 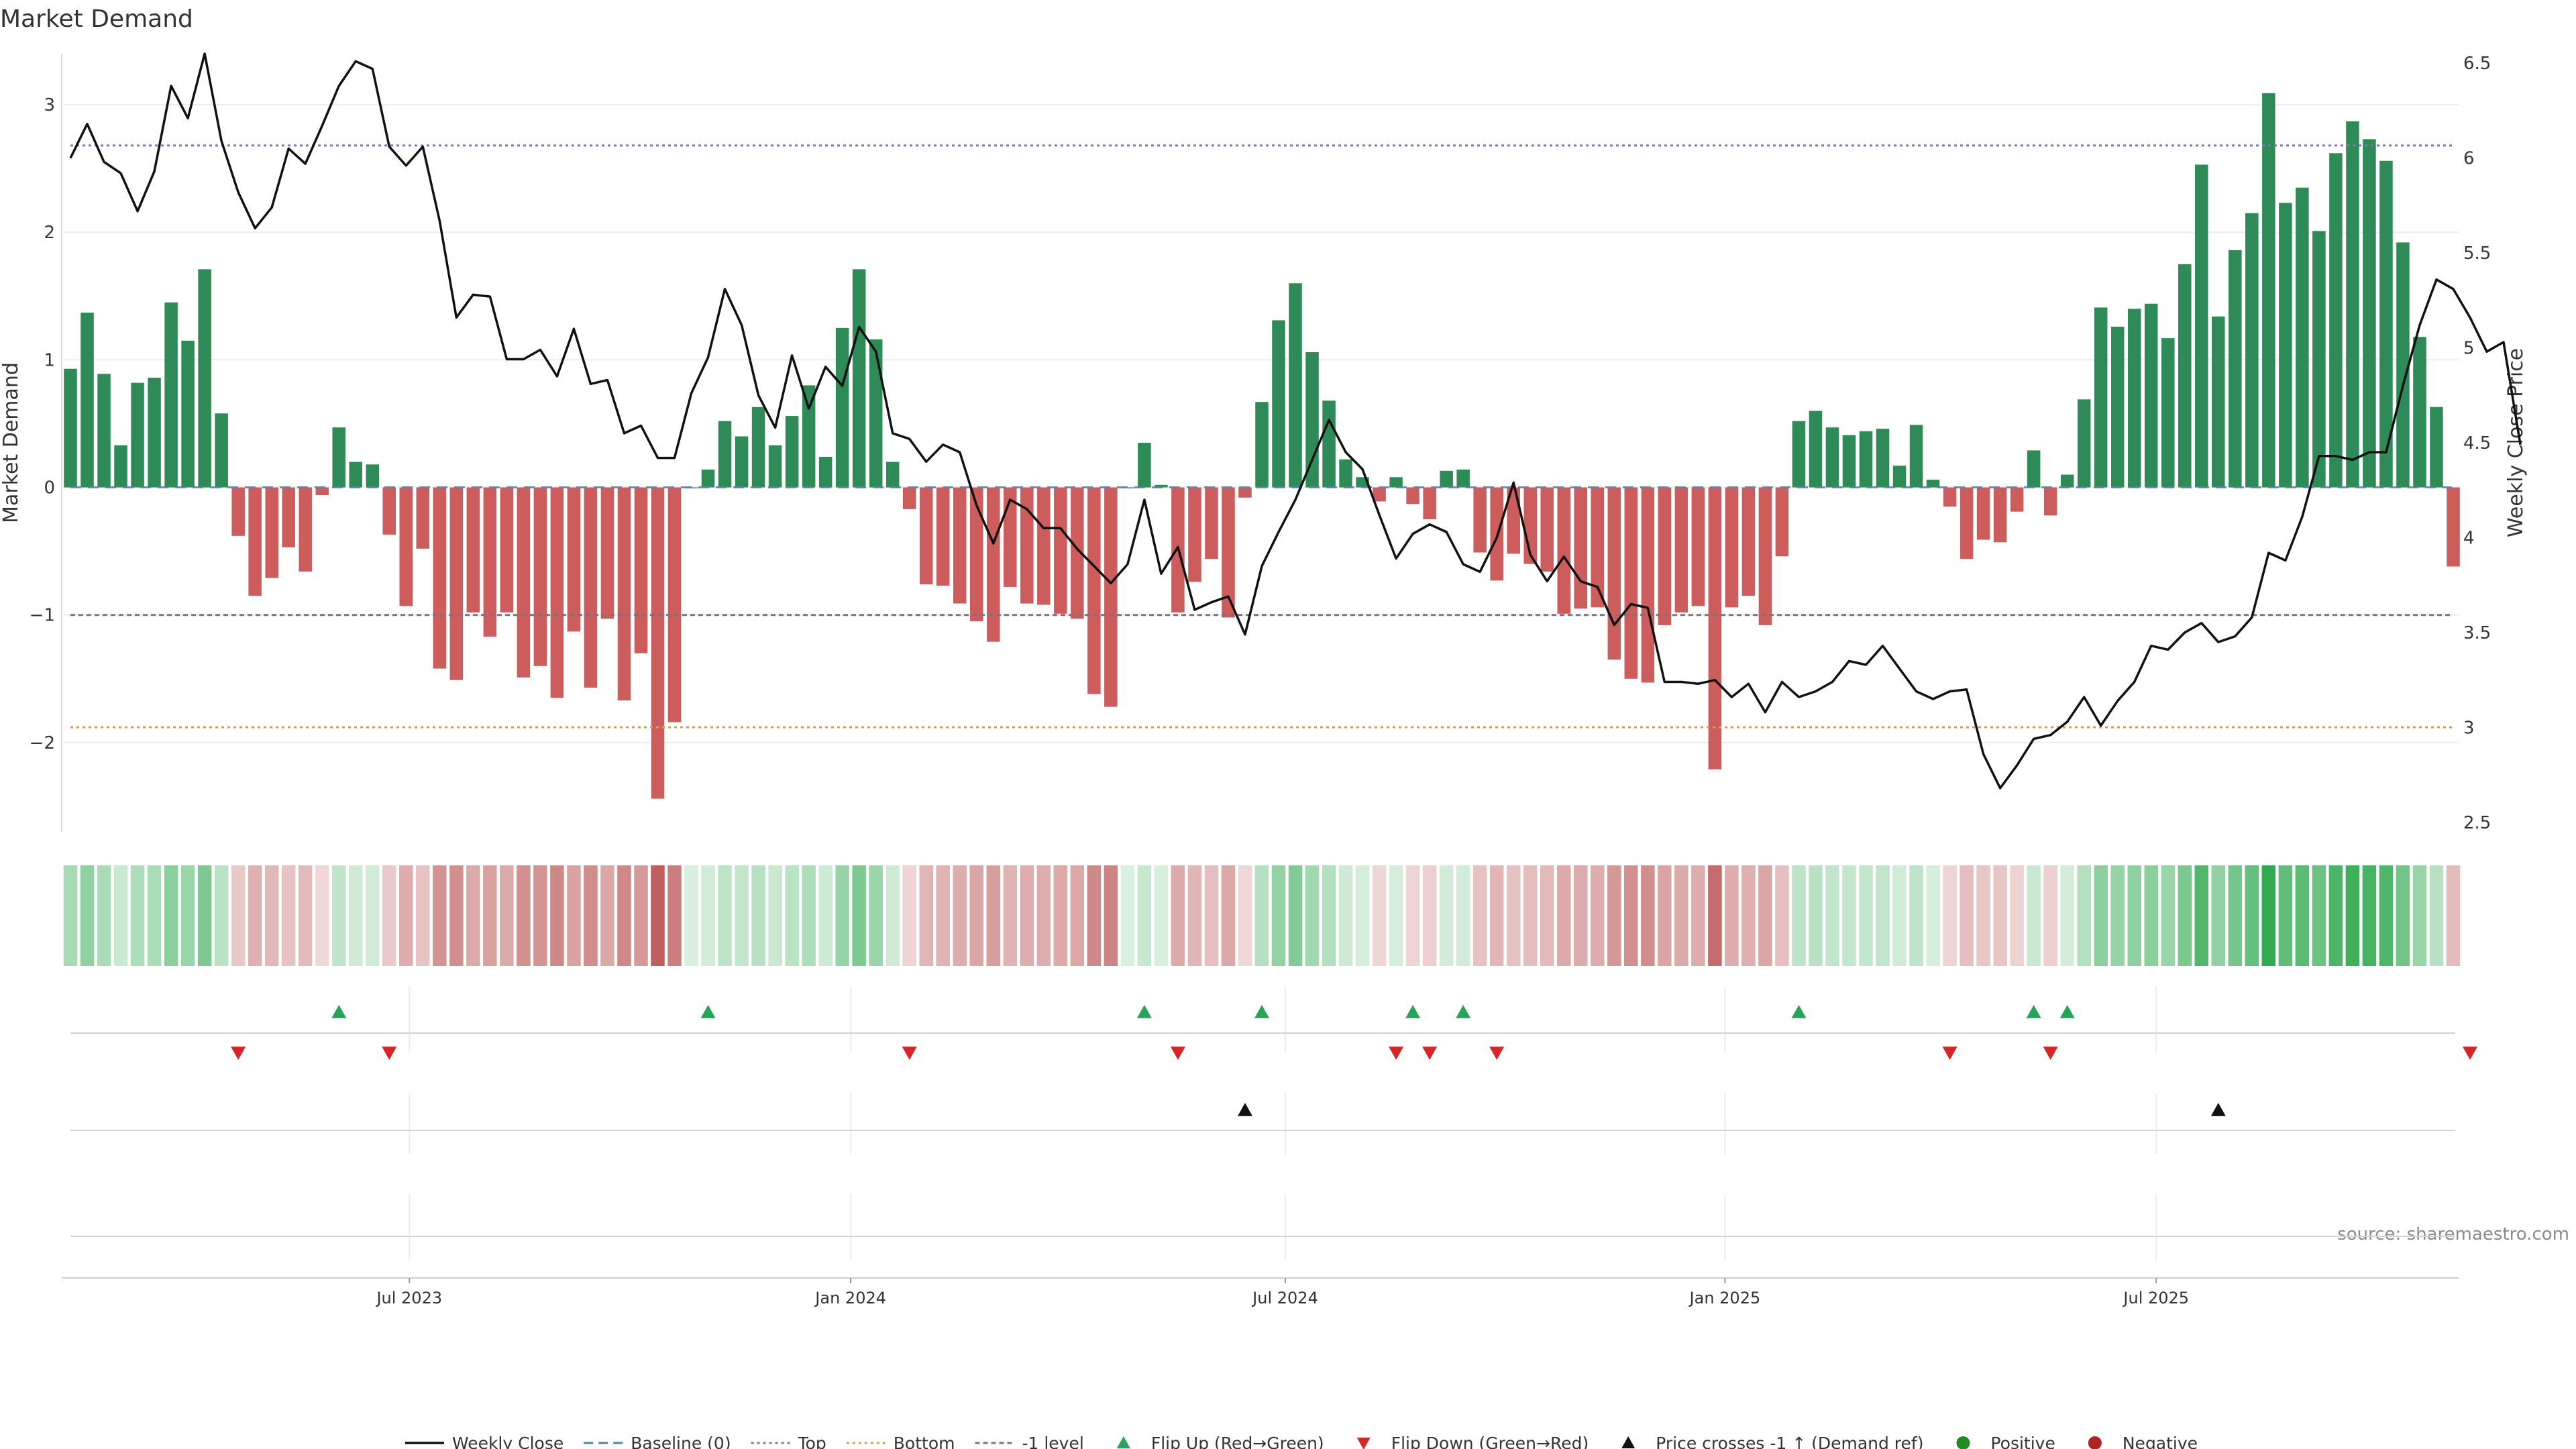 What do you see at coordinates (1123, 1442) in the screenshot?
I see `legend-swatch` at bounding box center [1123, 1442].